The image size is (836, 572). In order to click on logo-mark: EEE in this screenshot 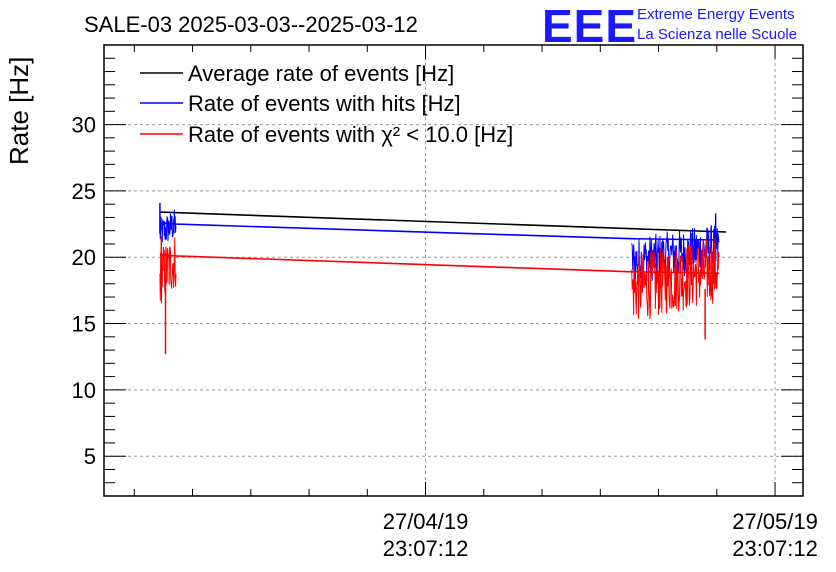, I will do `click(589, 26)`.